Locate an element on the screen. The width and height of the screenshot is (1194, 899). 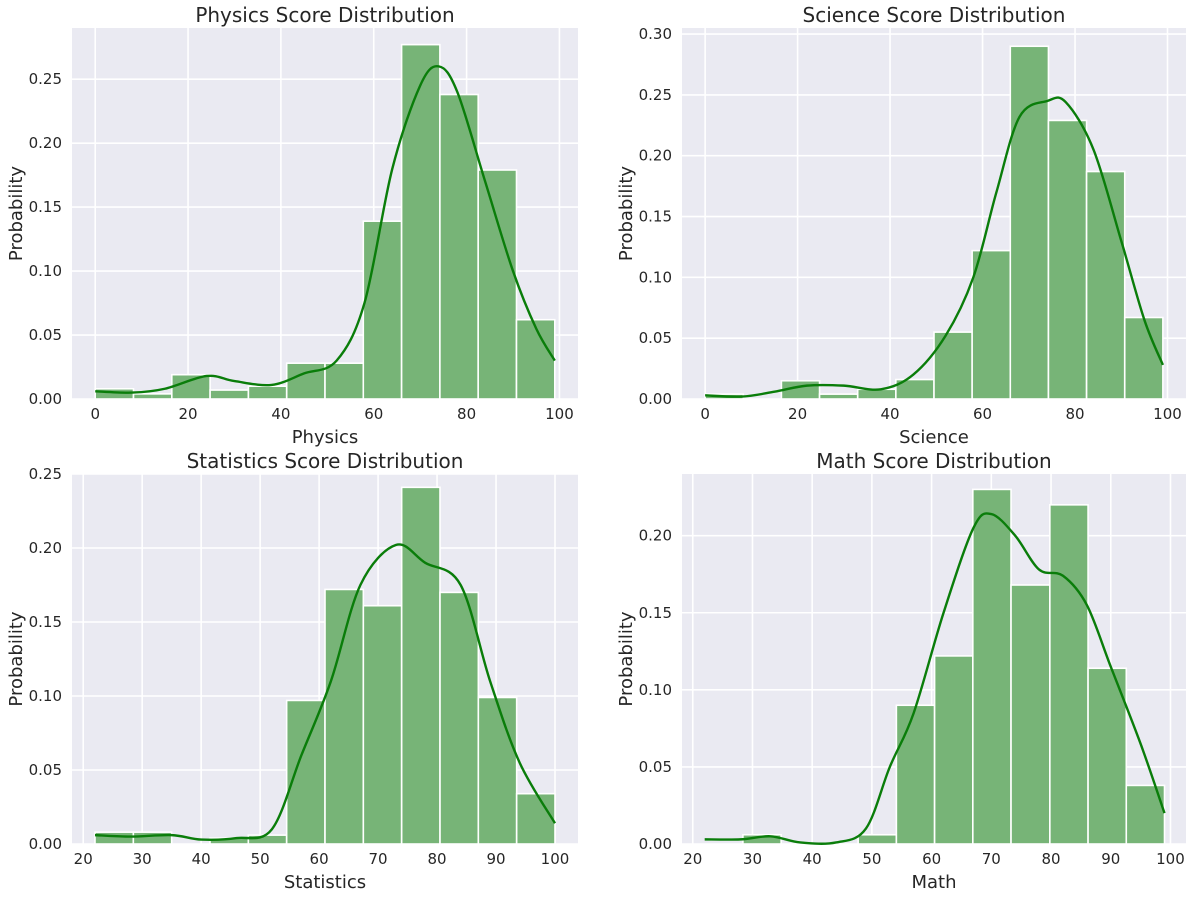
y-tick-label: 0.30 is located at coordinates (655, 34).